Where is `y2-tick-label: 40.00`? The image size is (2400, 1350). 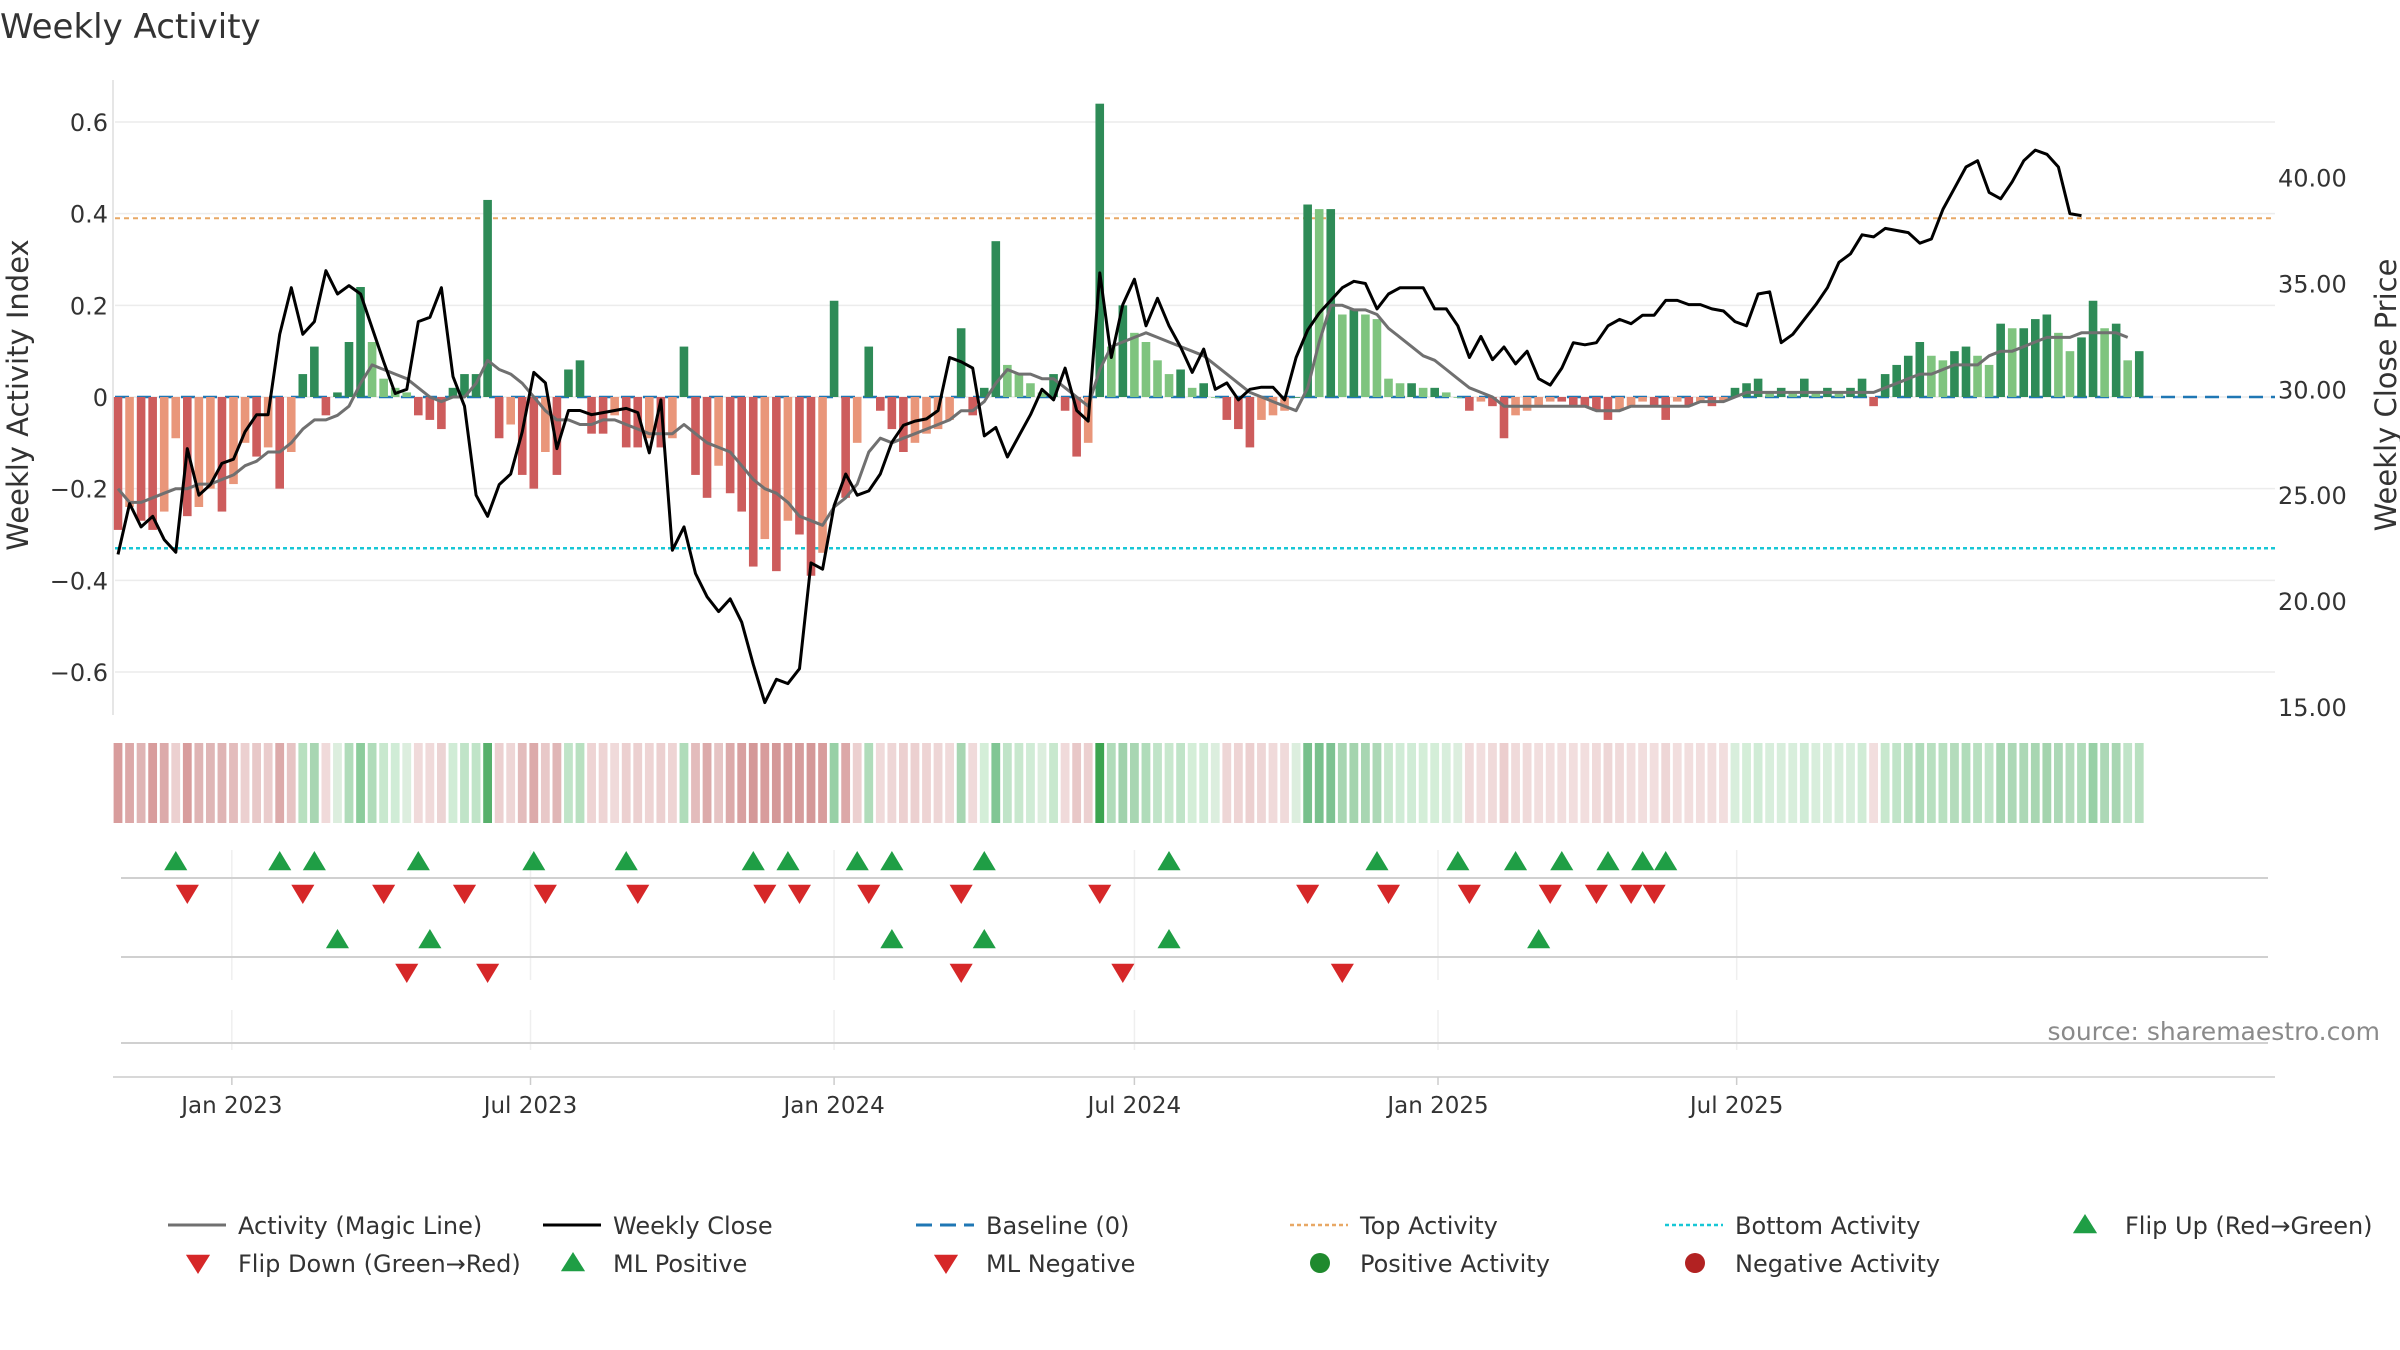
y2-tick-label: 40.00 is located at coordinates (2312, 179).